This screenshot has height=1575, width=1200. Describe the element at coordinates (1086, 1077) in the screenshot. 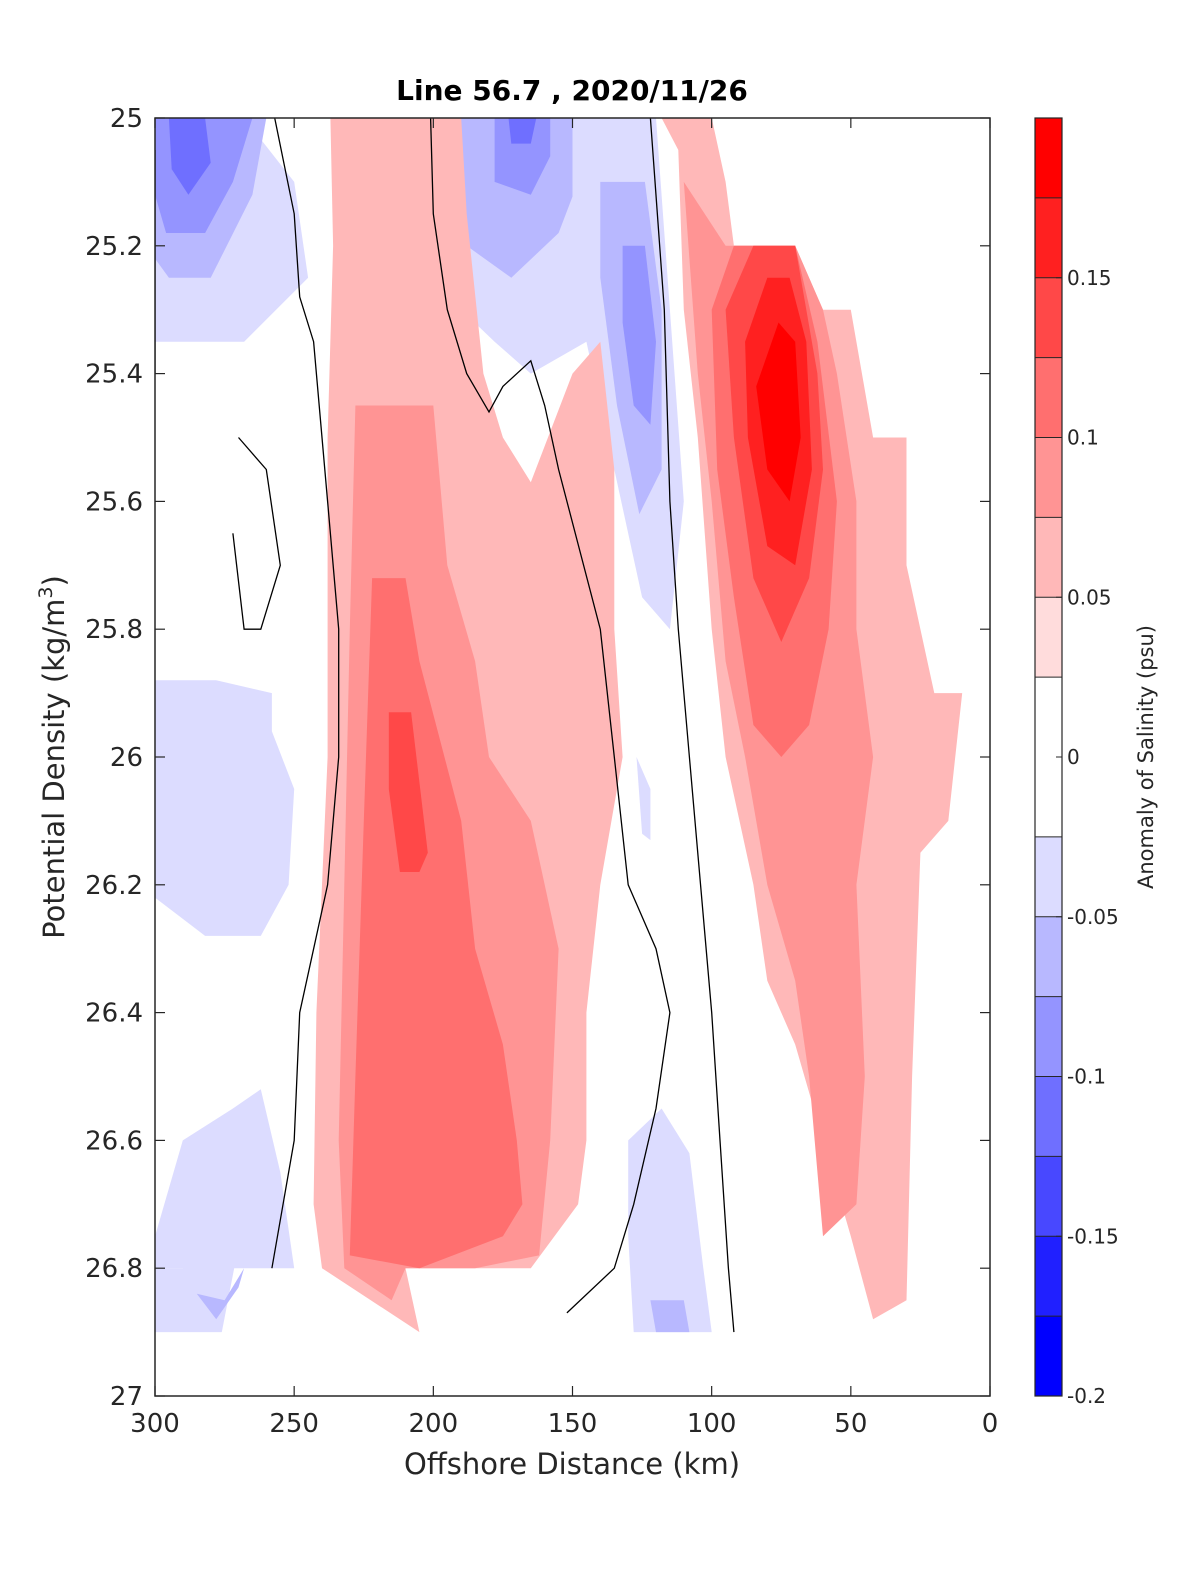

I see `colorbar-tick-label: -0.1` at that location.